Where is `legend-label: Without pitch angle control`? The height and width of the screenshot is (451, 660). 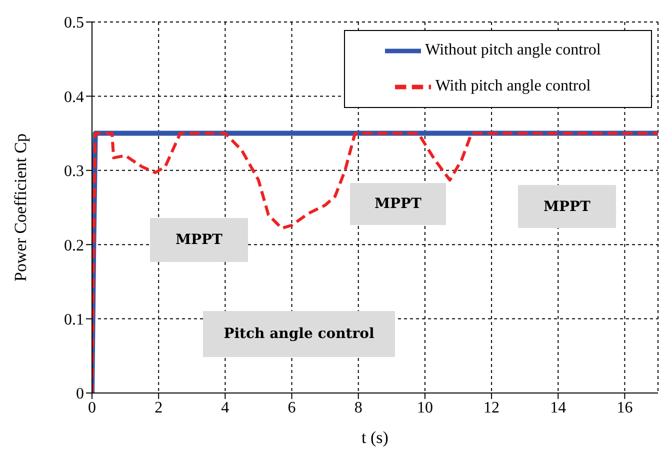
legend-label: Without pitch angle control is located at coordinates (513, 50).